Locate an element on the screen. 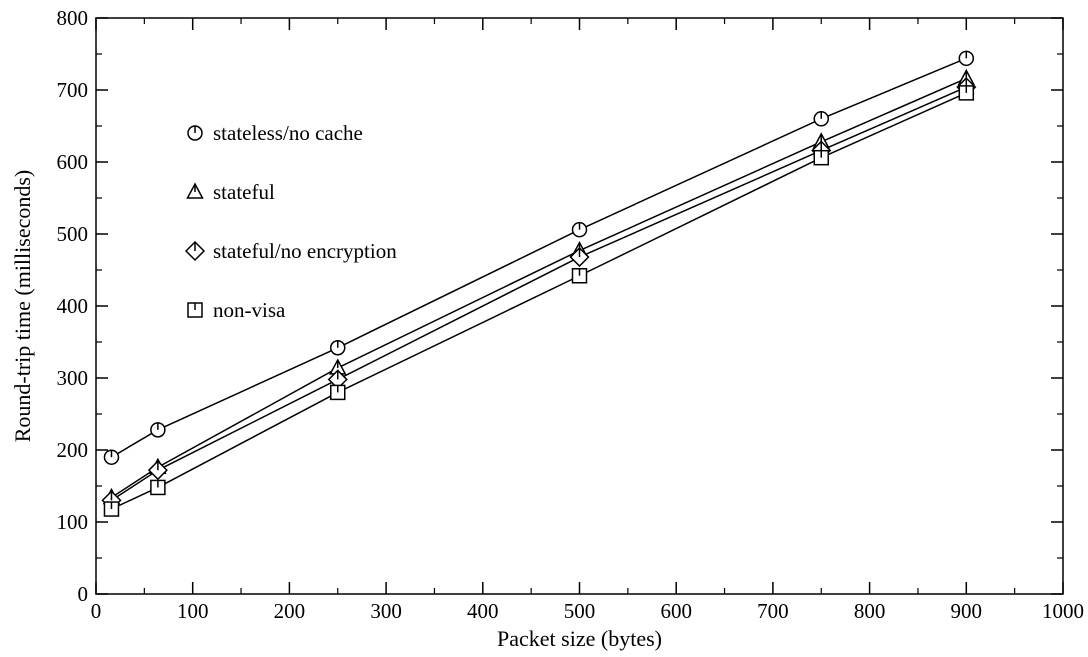  x-tick-label: 300 is located at coordinates (386, 611).